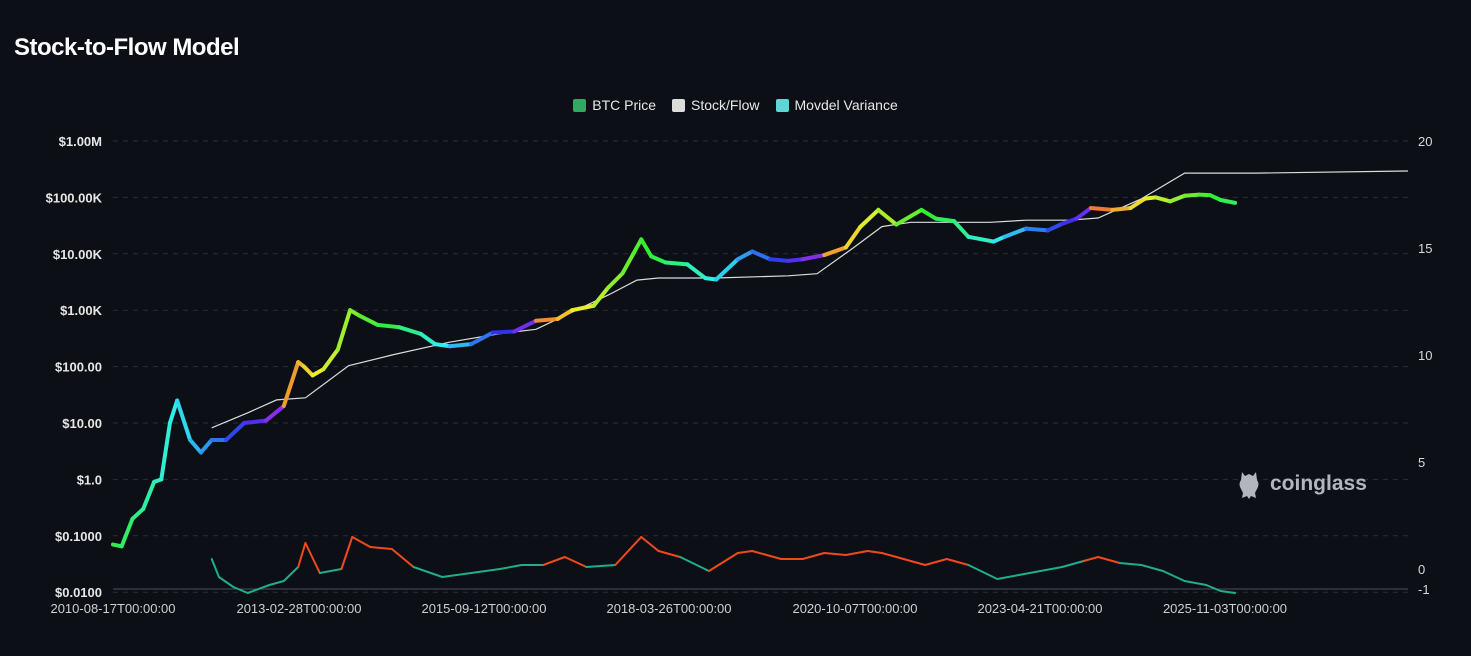  Describe the element at coordinates (89, 479) in the screenshot. I see `left-tick-label: $1.0` at that location.